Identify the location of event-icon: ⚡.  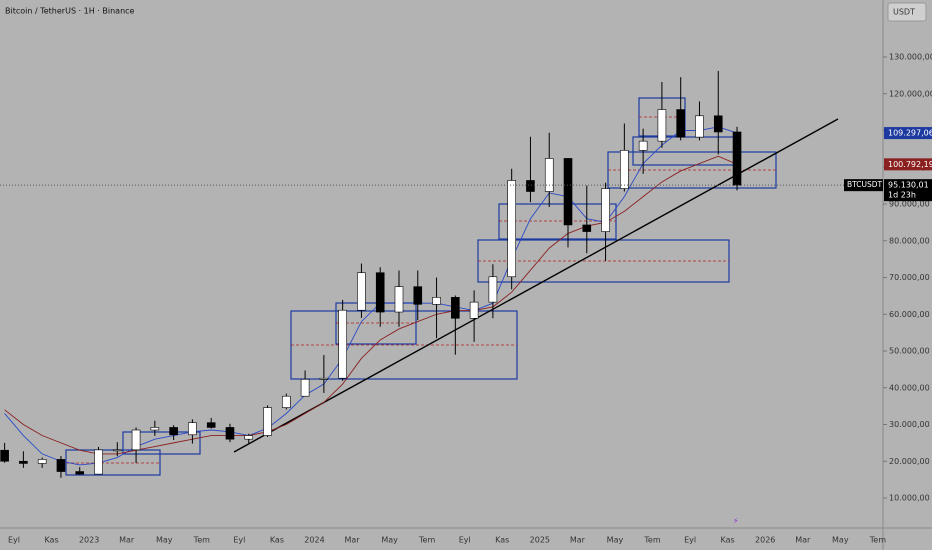
(736, 521).